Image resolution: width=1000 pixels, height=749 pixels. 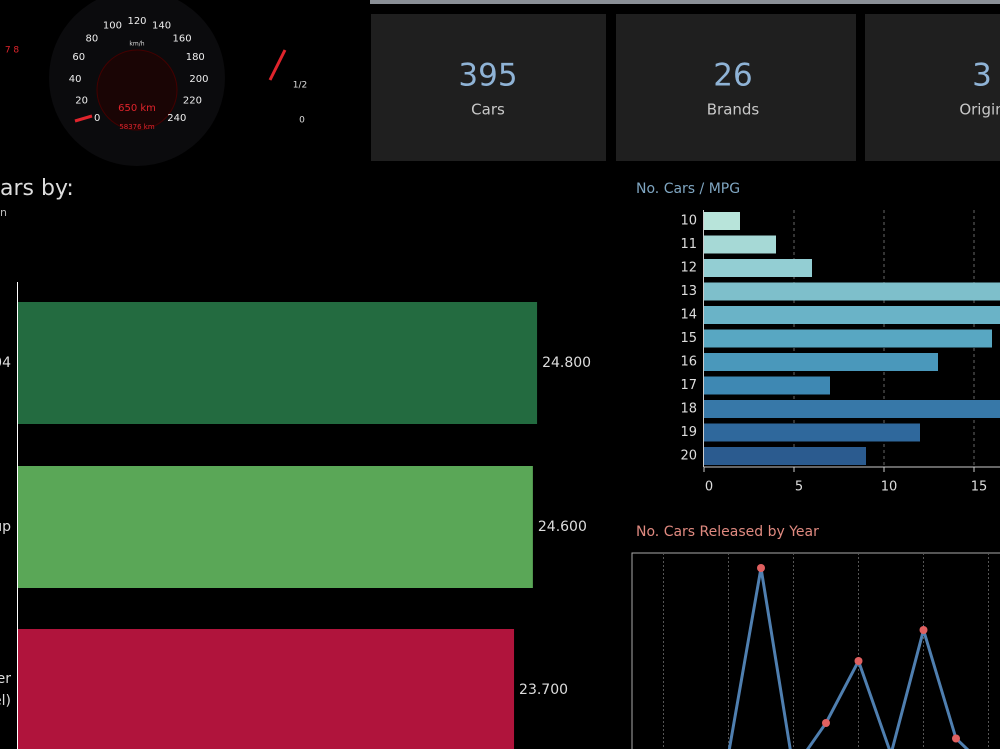 What do you see at coordinates (5, 527) in the screenshot?
I see `category-label: up` at bounding box center [5, 527].